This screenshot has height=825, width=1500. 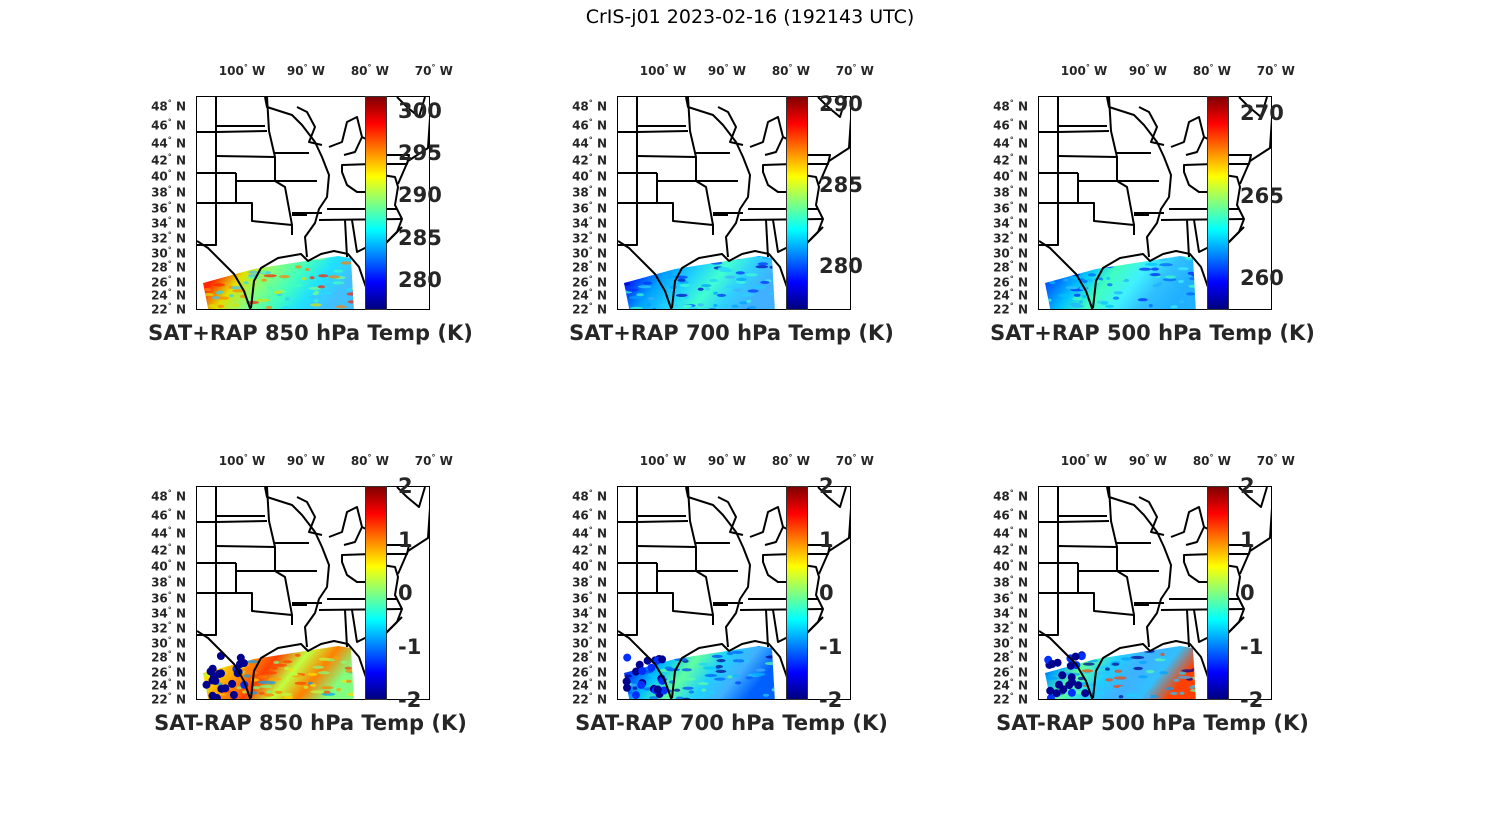 I want to click on state-boundaries, so click(x=734, y=593).